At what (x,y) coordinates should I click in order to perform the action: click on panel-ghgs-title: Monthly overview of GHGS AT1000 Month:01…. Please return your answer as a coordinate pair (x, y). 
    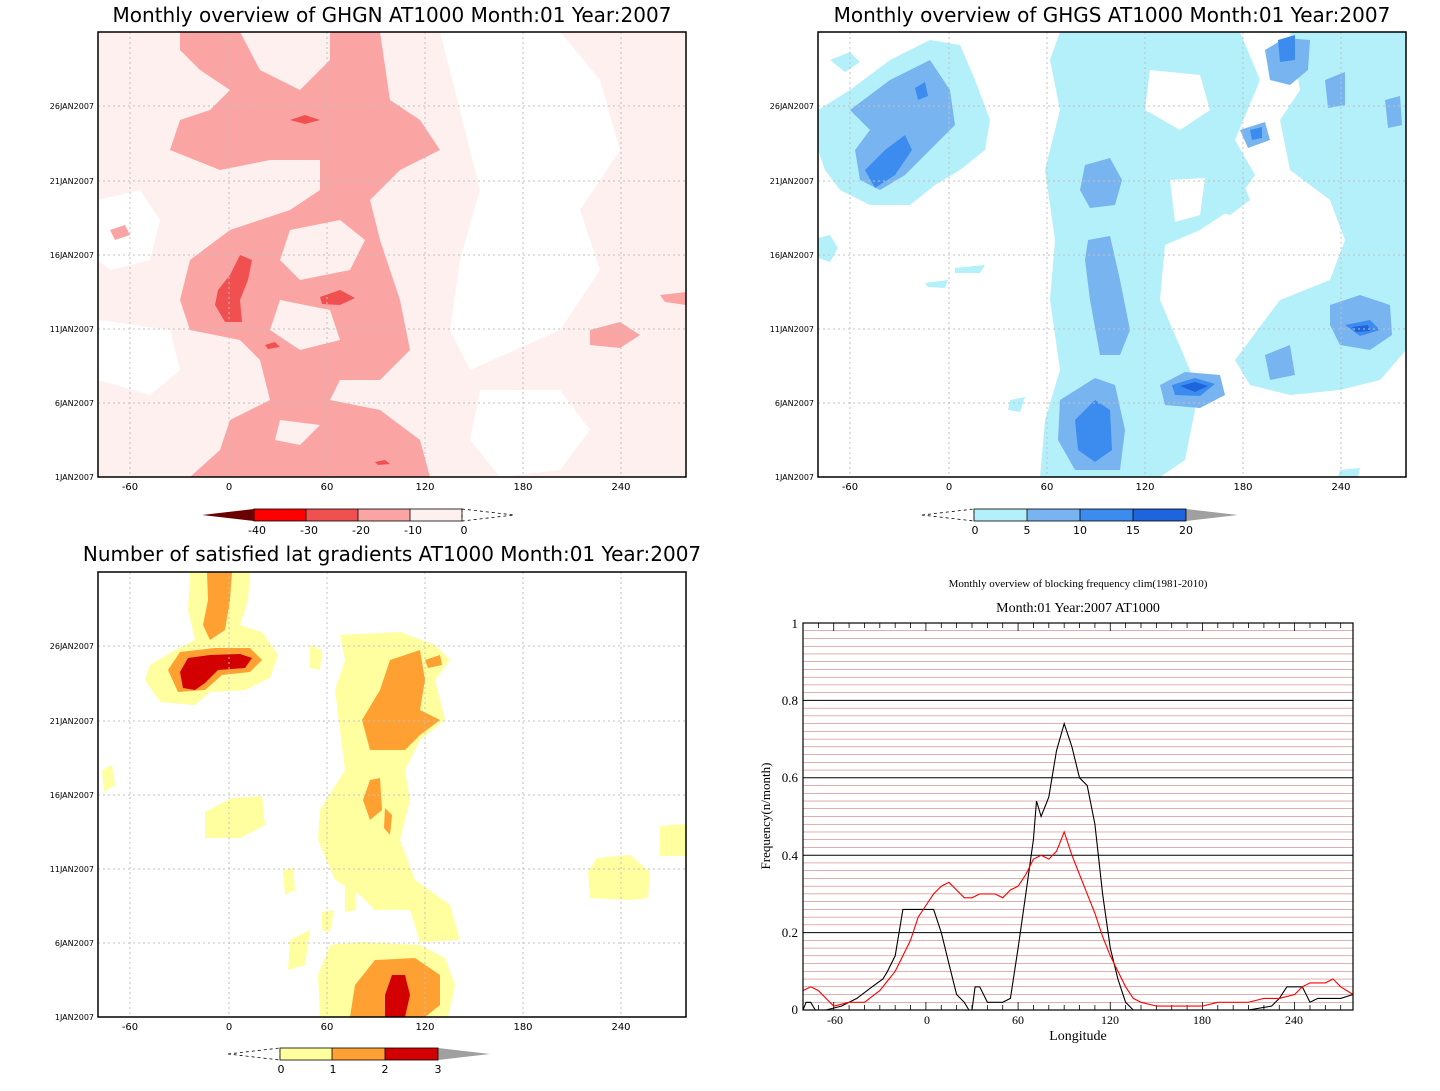
    Looking at the image, I should click on (1112, 15).